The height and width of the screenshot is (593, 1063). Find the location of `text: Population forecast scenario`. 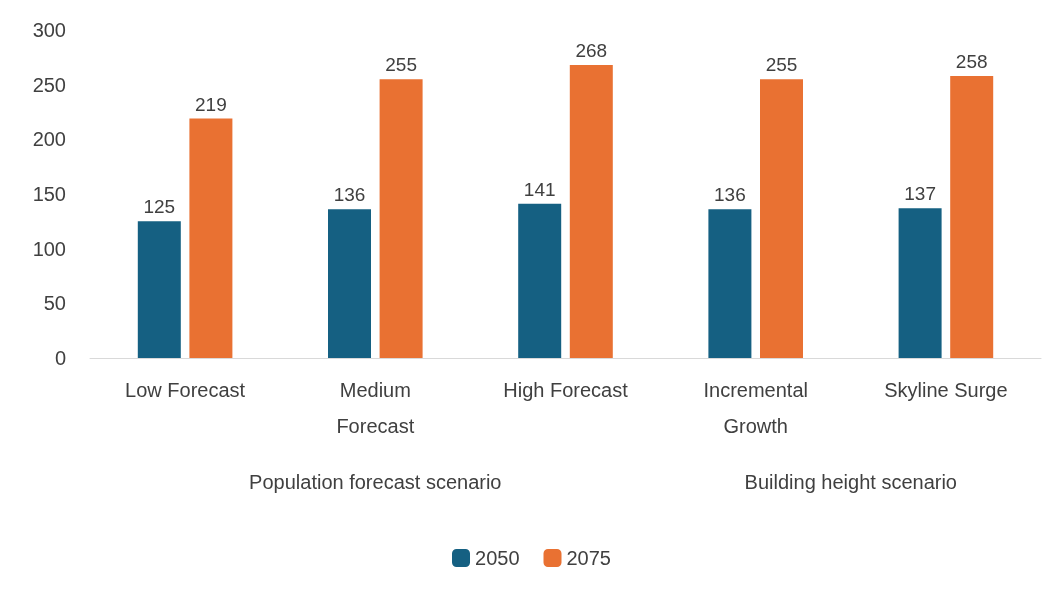

text: Population forecast scenario is located at coordinates (375, 482).